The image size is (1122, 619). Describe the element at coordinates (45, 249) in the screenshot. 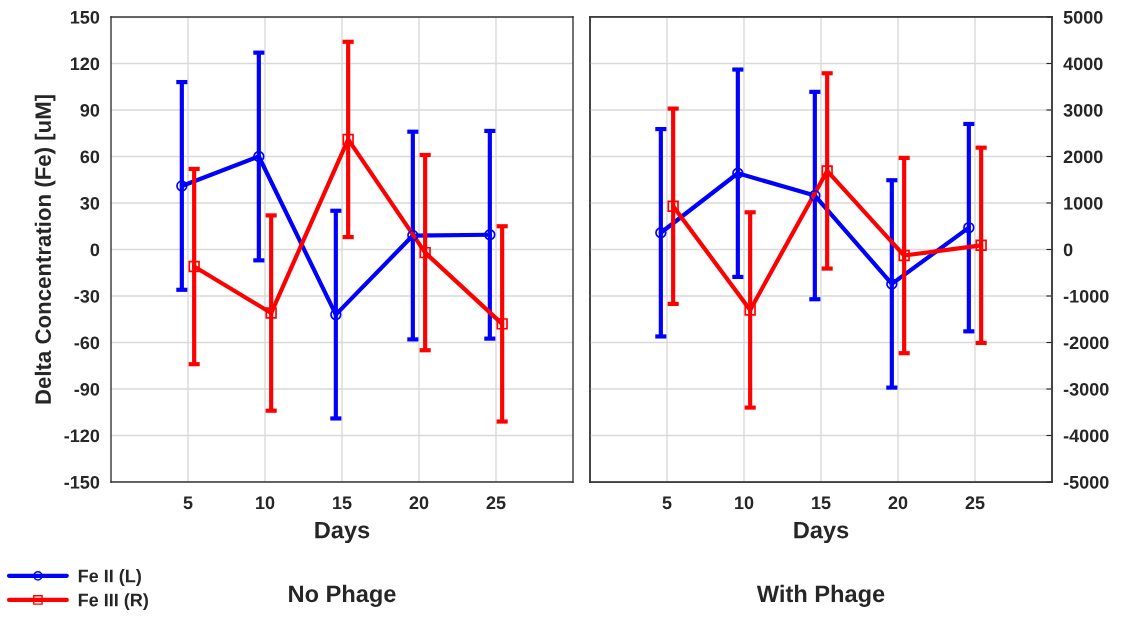

I see `y-axis-title: Delta Concentration (Fe) [uM]` at that location.